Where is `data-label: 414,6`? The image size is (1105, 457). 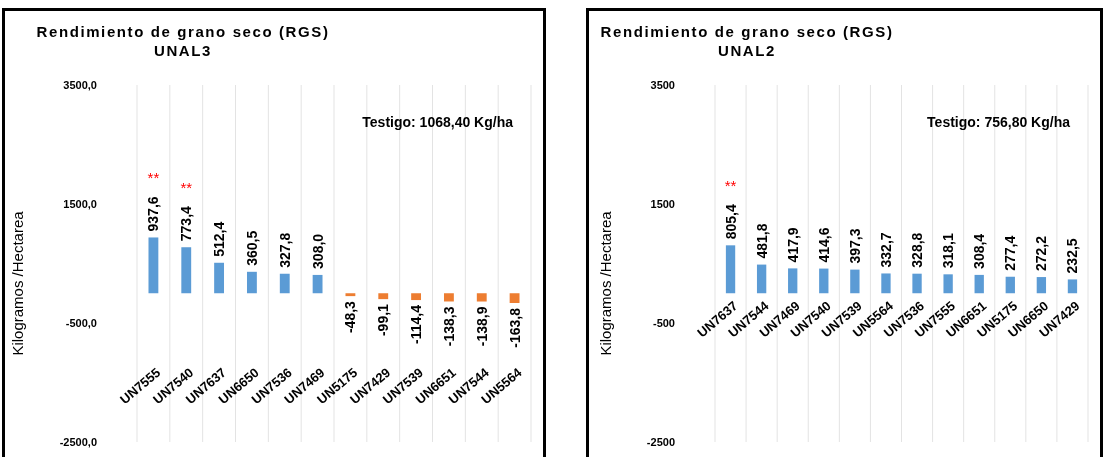
data-label: 414,6 is located at coordinates (823, 245).